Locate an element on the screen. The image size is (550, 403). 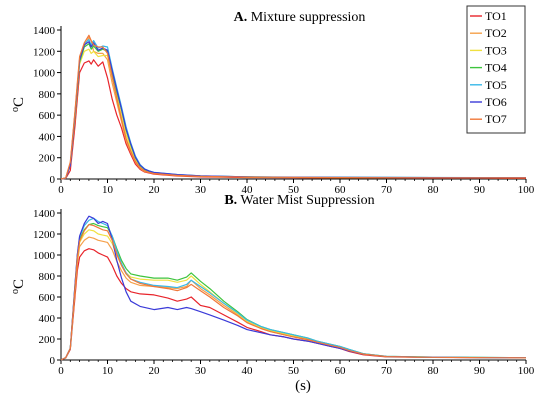
legend-box is located at coordinates (496, 69).